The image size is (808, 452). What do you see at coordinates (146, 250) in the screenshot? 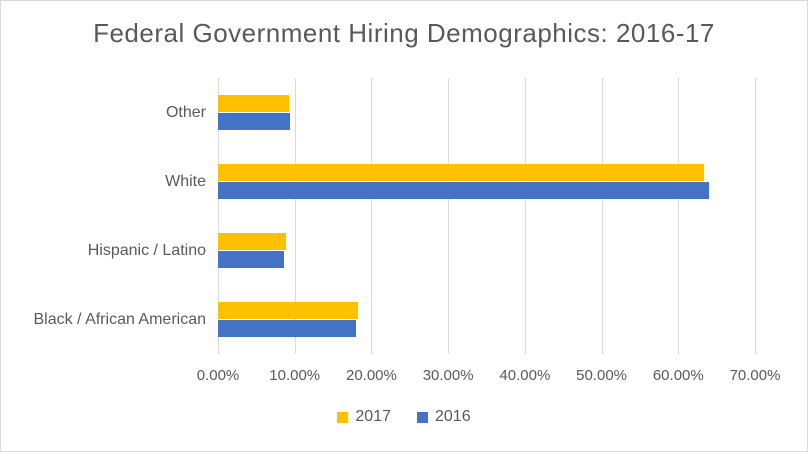
I see `category-label: Hispanic / Latino` at bounding box center [146, 250].